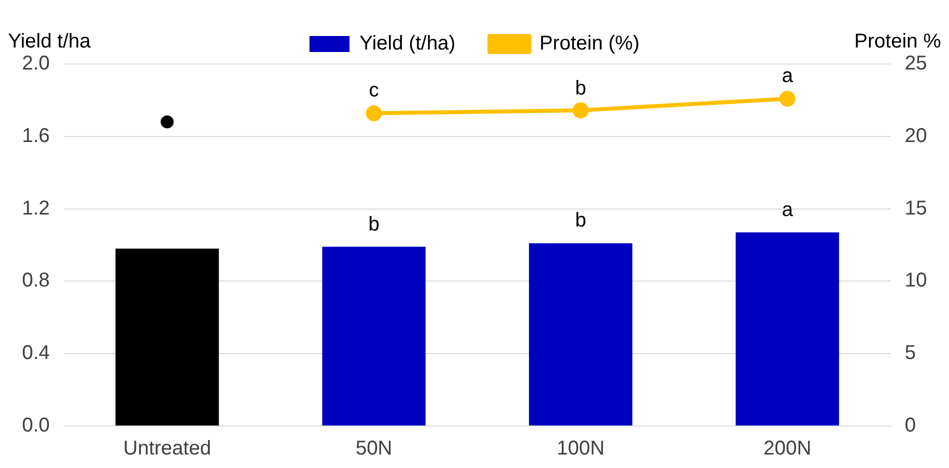 The height and width of the screenshot is (468, 949). I want to click on y2-tick-label: 0, so click(910, 425).